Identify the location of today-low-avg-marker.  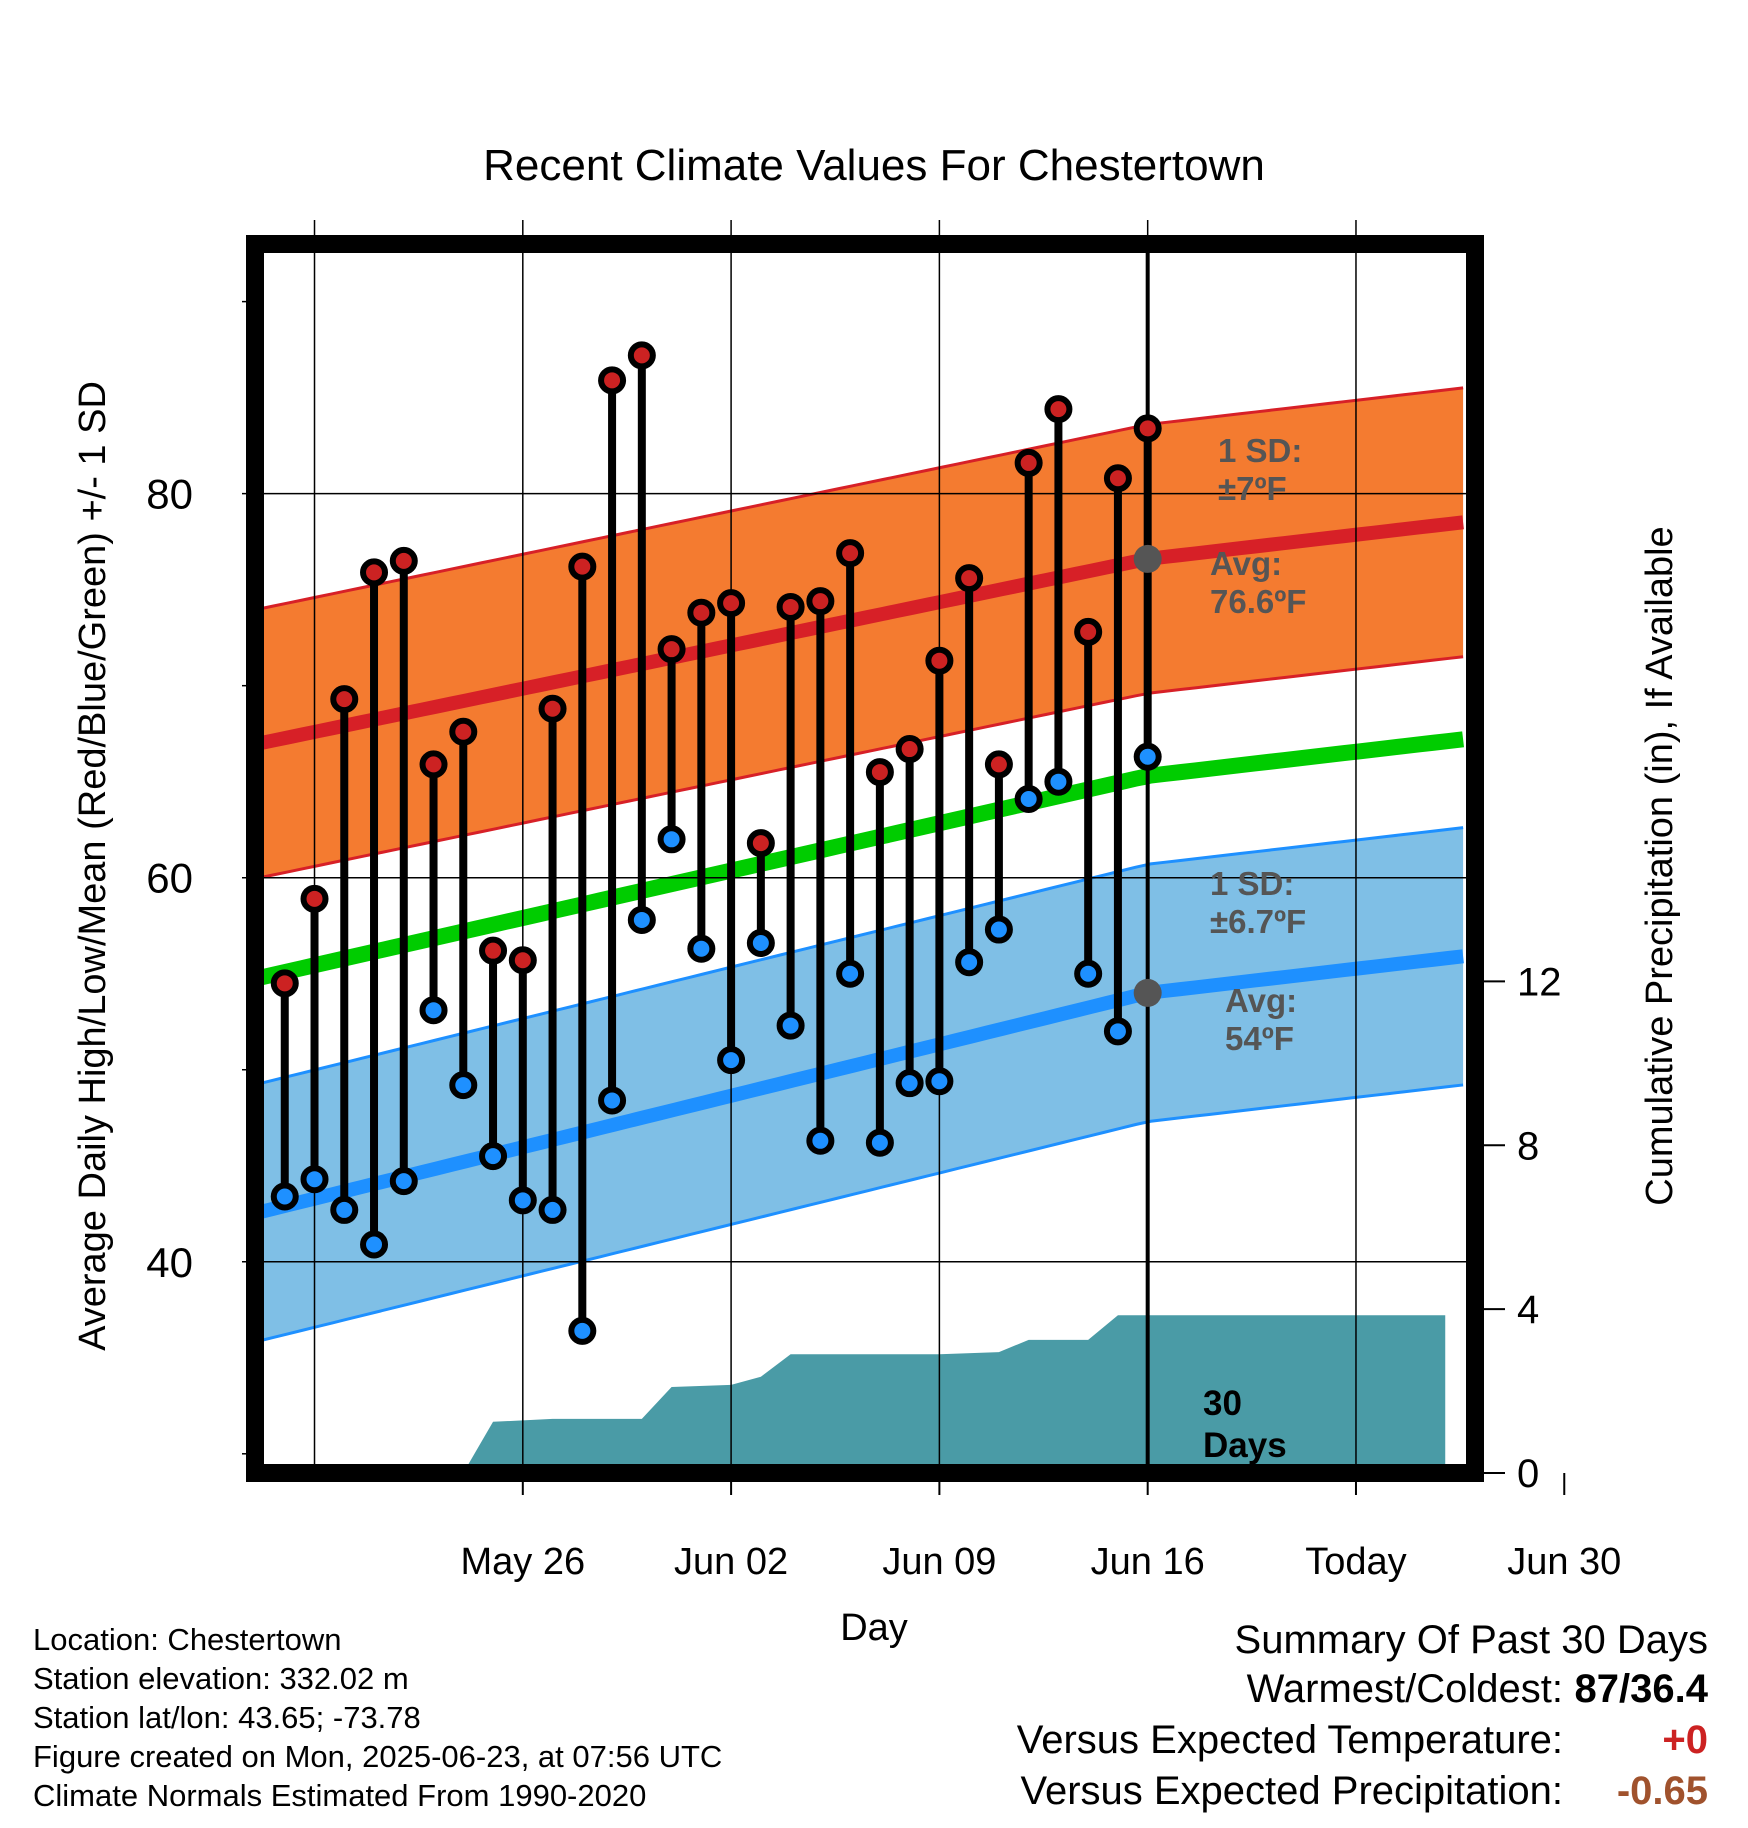
(1147, 992).